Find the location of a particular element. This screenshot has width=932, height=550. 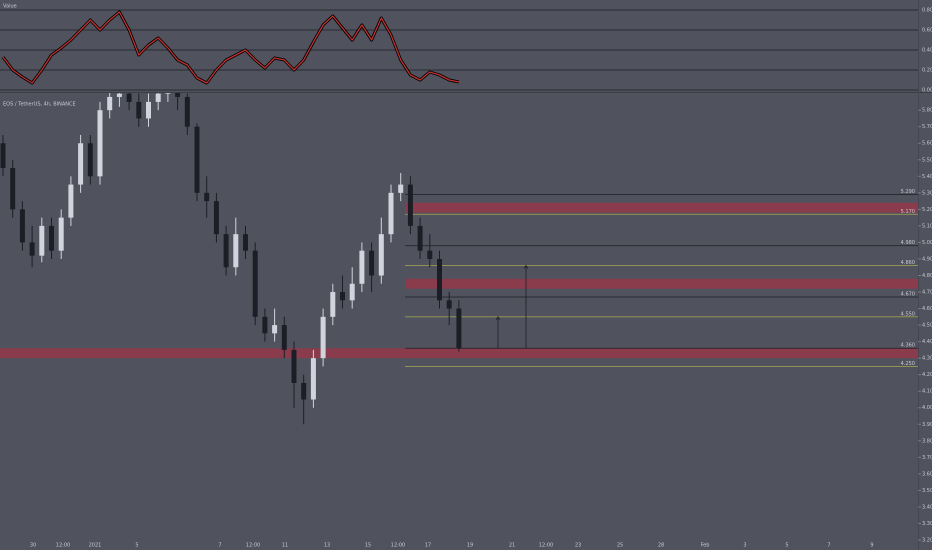

level-label: 5.290 is located at coordinates (908, 192).